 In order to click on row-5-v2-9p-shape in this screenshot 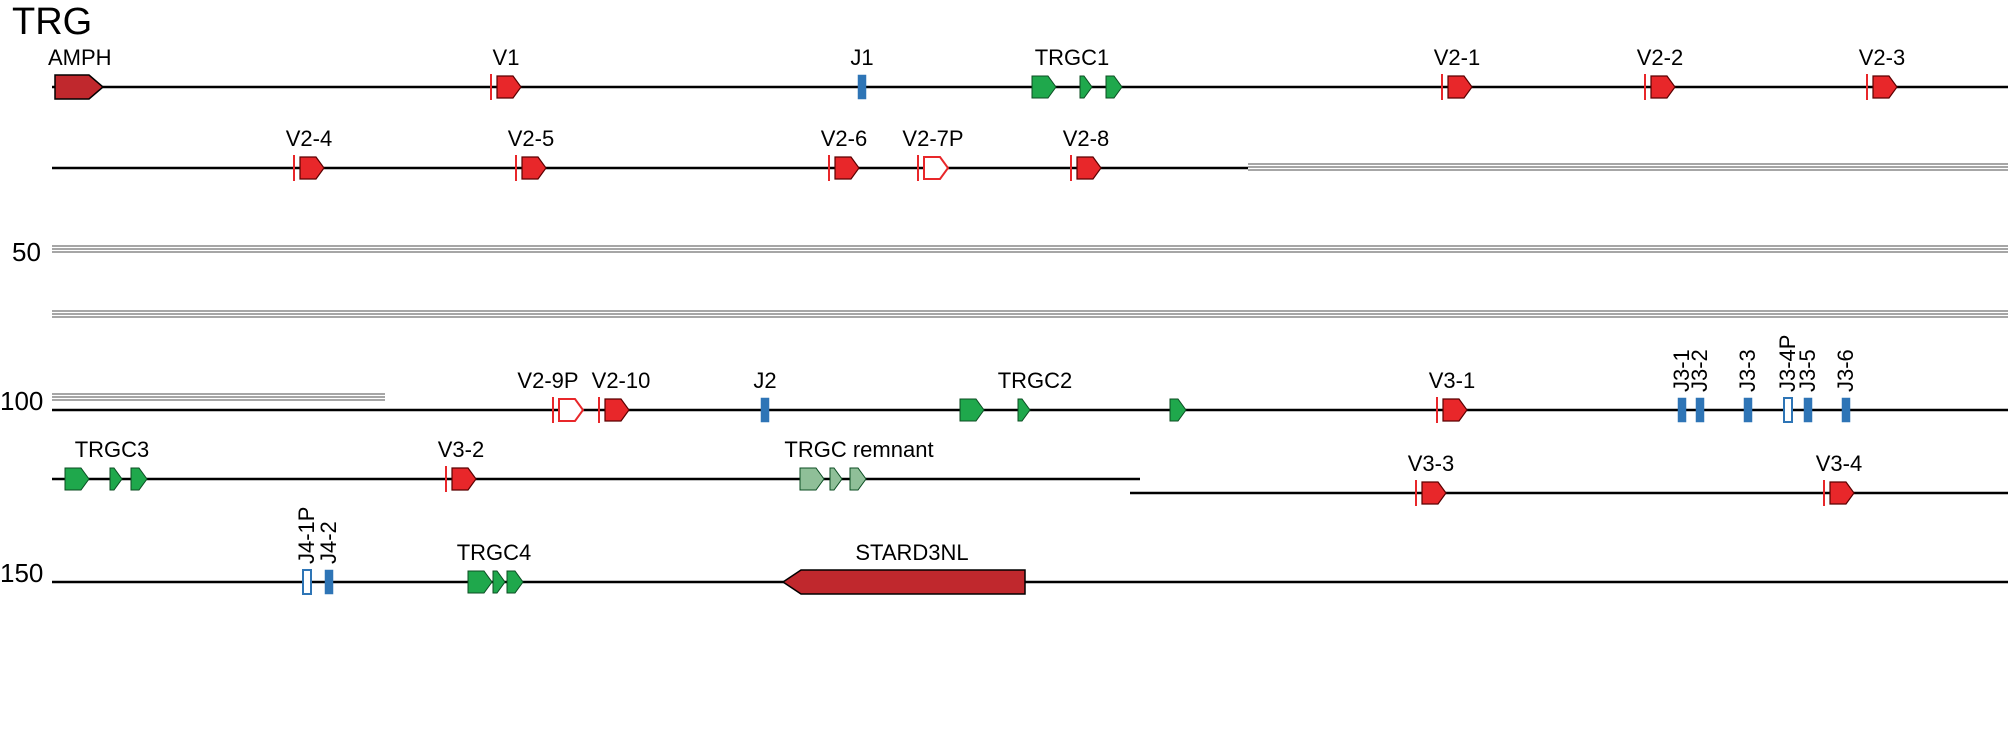, I will do `click(571, 410)`.